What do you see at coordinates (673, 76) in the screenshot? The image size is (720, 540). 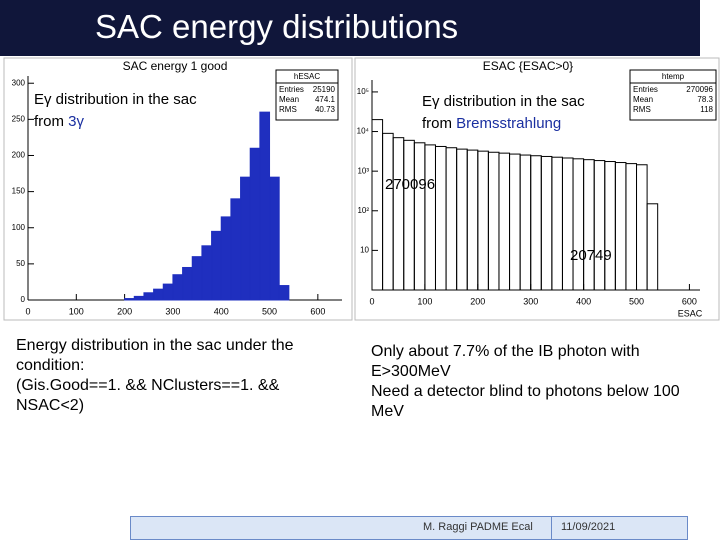 I see `stats-name: htemp` at bounding box center [673, 76].